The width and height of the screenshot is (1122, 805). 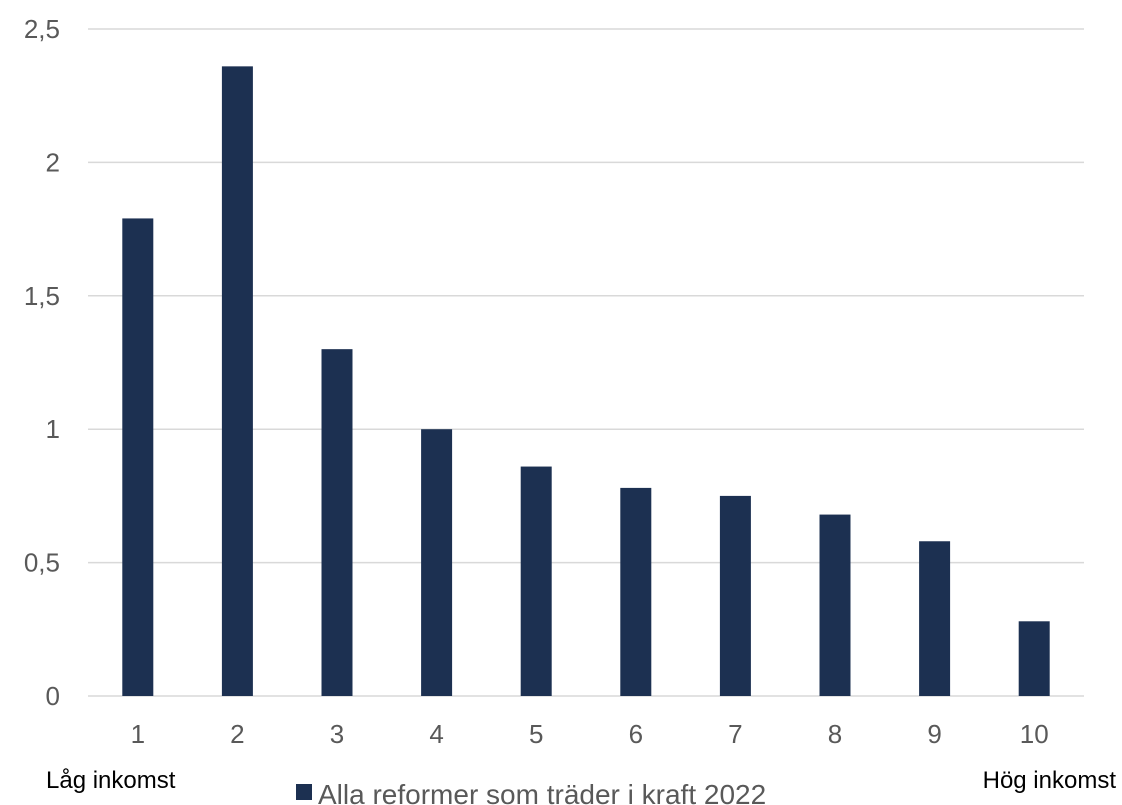 What do you see at coordinates (1050, 780) in the screenshot?
I see `annotation-high-income: Hög inkomst` at bounding box center [1050, 780].